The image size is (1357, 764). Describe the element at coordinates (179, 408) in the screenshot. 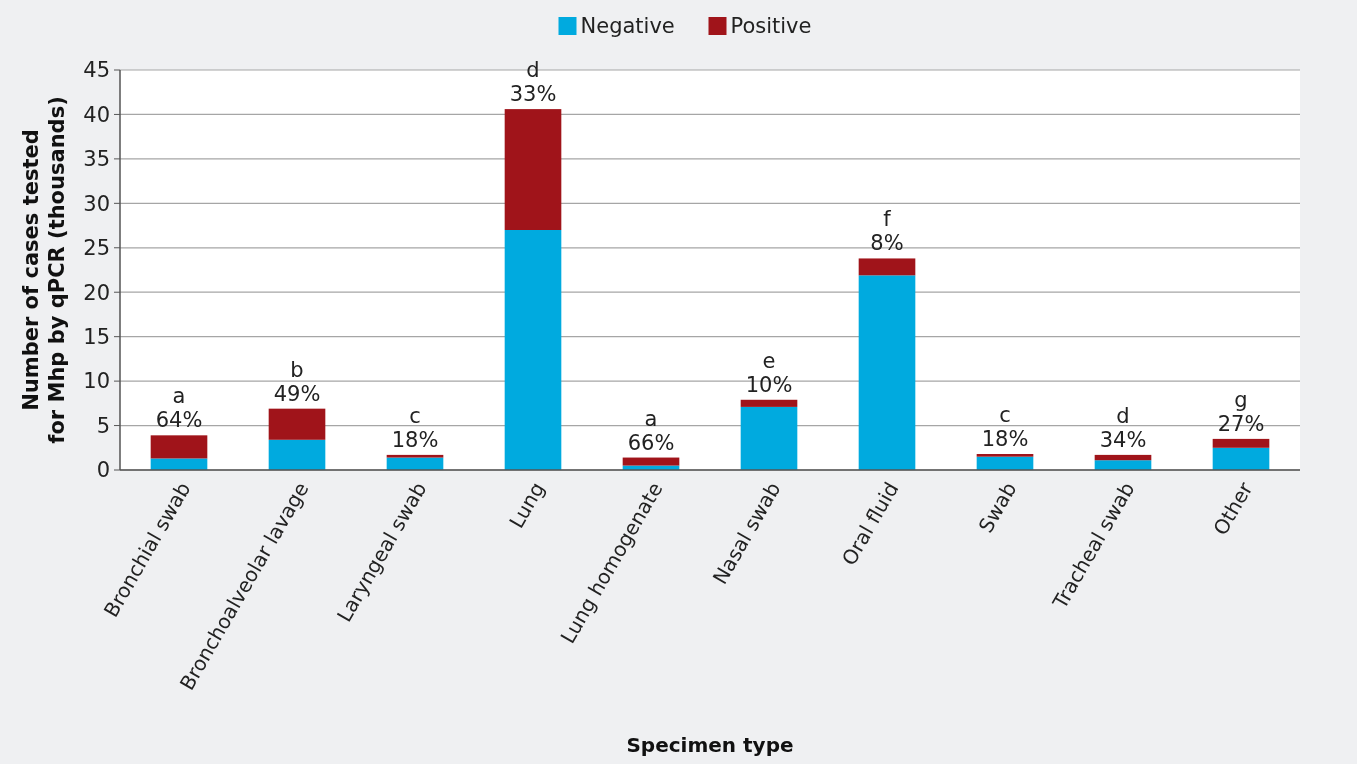

I see `annotation: a 64%` at that location.